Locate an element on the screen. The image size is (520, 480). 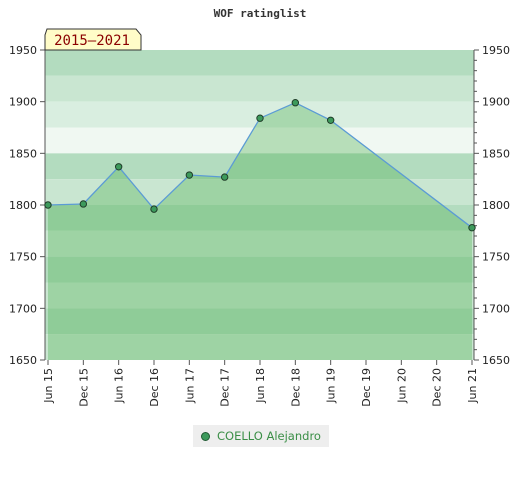
y-tick-label-right: 1900 is located at coordinates (496, 102).